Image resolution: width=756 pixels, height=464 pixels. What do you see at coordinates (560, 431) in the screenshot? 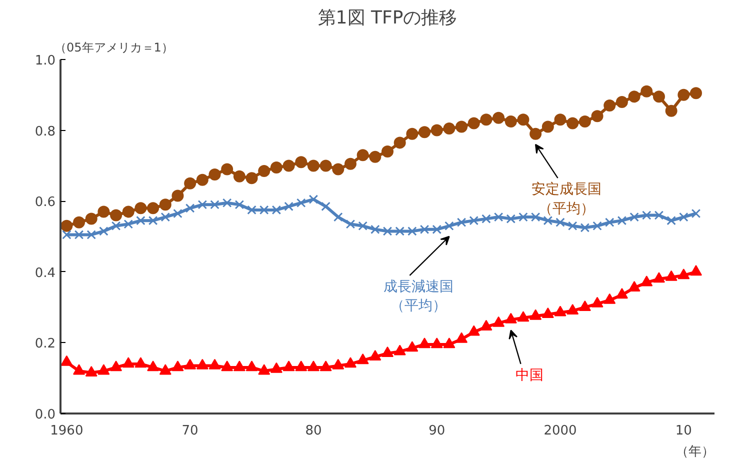
I see `x-tick-label: 2000` at bounding box center [560, 431].